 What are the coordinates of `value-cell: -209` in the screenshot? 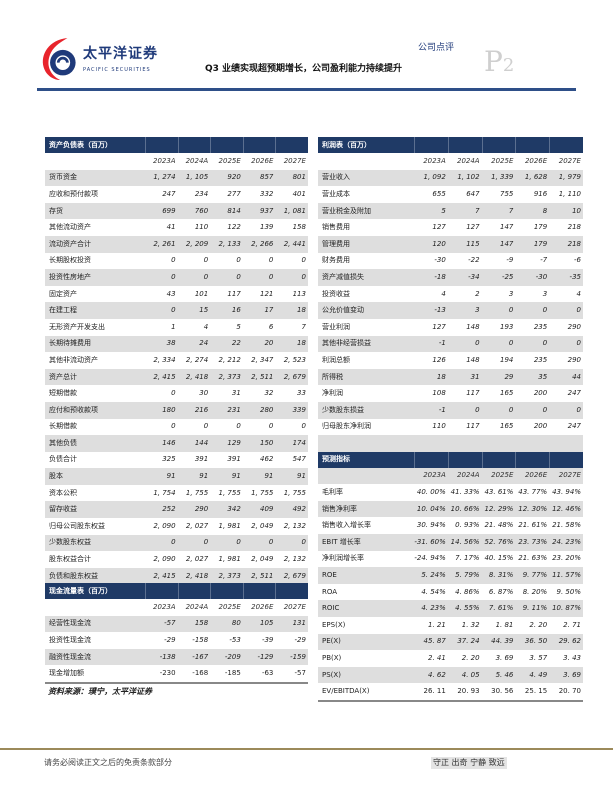 It's located at (232, 656).